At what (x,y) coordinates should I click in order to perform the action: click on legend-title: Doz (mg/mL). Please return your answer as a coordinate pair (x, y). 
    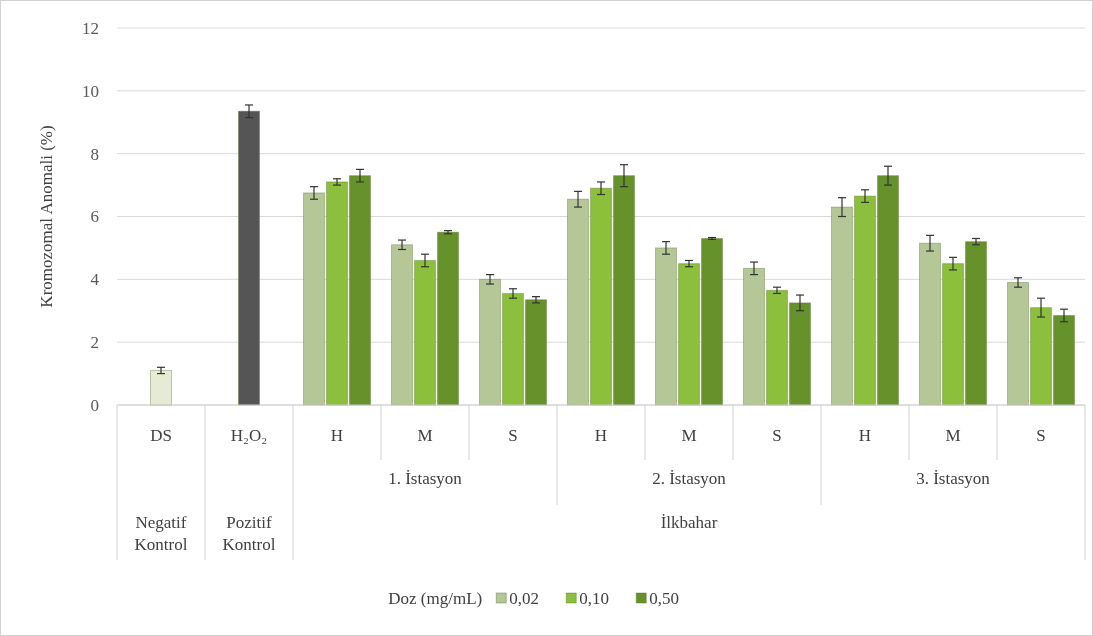
    Looking at the image, I should click on (435, 598).